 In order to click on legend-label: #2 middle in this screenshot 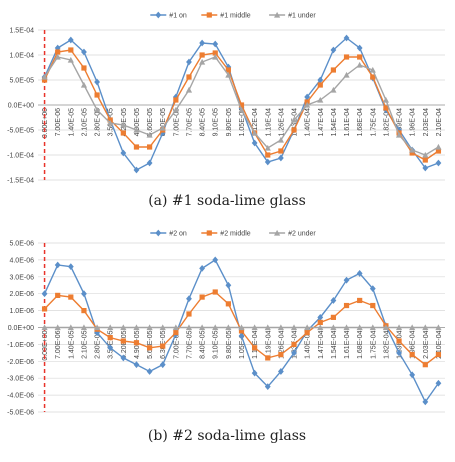, I will do `click(235, 234)`.